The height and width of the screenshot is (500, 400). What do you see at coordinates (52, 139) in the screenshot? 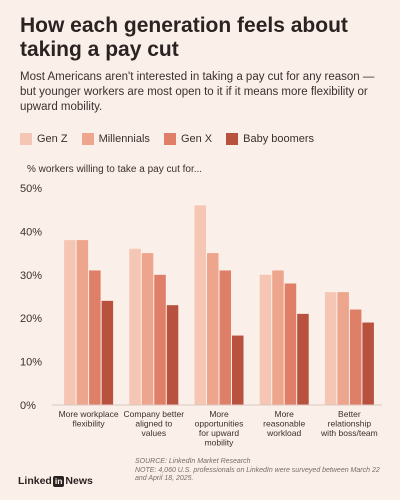
I see `legend-label: Gen Z` at bounding box center [52, 139].